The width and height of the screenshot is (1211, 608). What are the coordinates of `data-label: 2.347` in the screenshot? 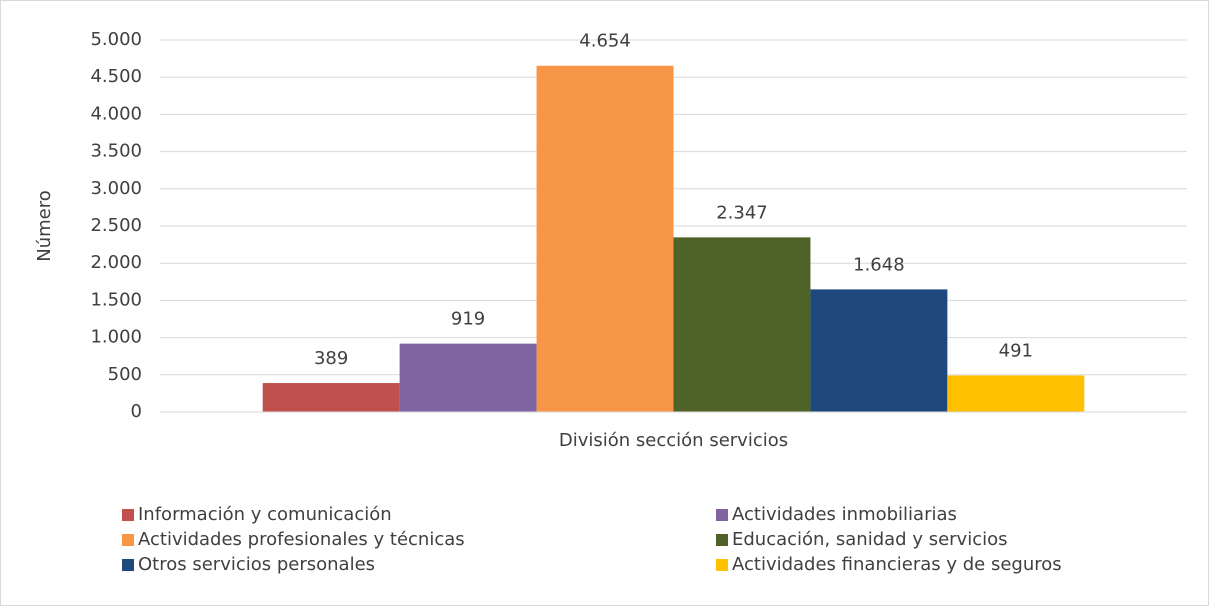 It's located at (742, 212).